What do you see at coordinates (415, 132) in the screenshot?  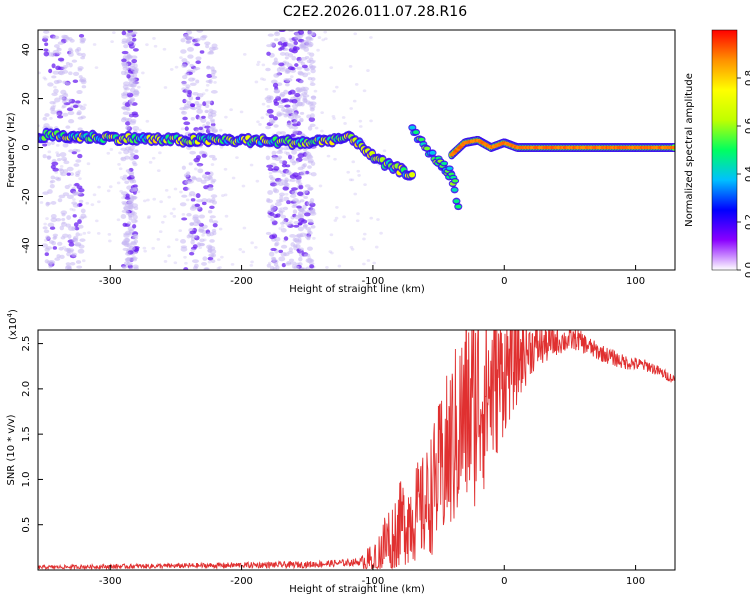 I see `track-core` at bounding box center [415, 132].